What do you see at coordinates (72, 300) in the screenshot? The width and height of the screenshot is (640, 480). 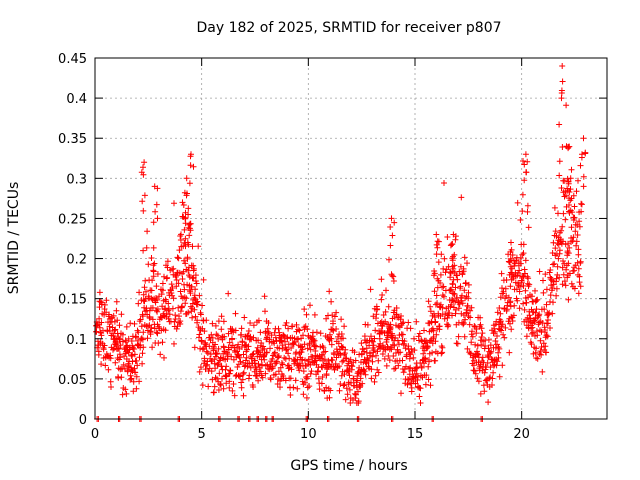 I see `y-tick-label: 0.15` at bounding box center [72, 300].